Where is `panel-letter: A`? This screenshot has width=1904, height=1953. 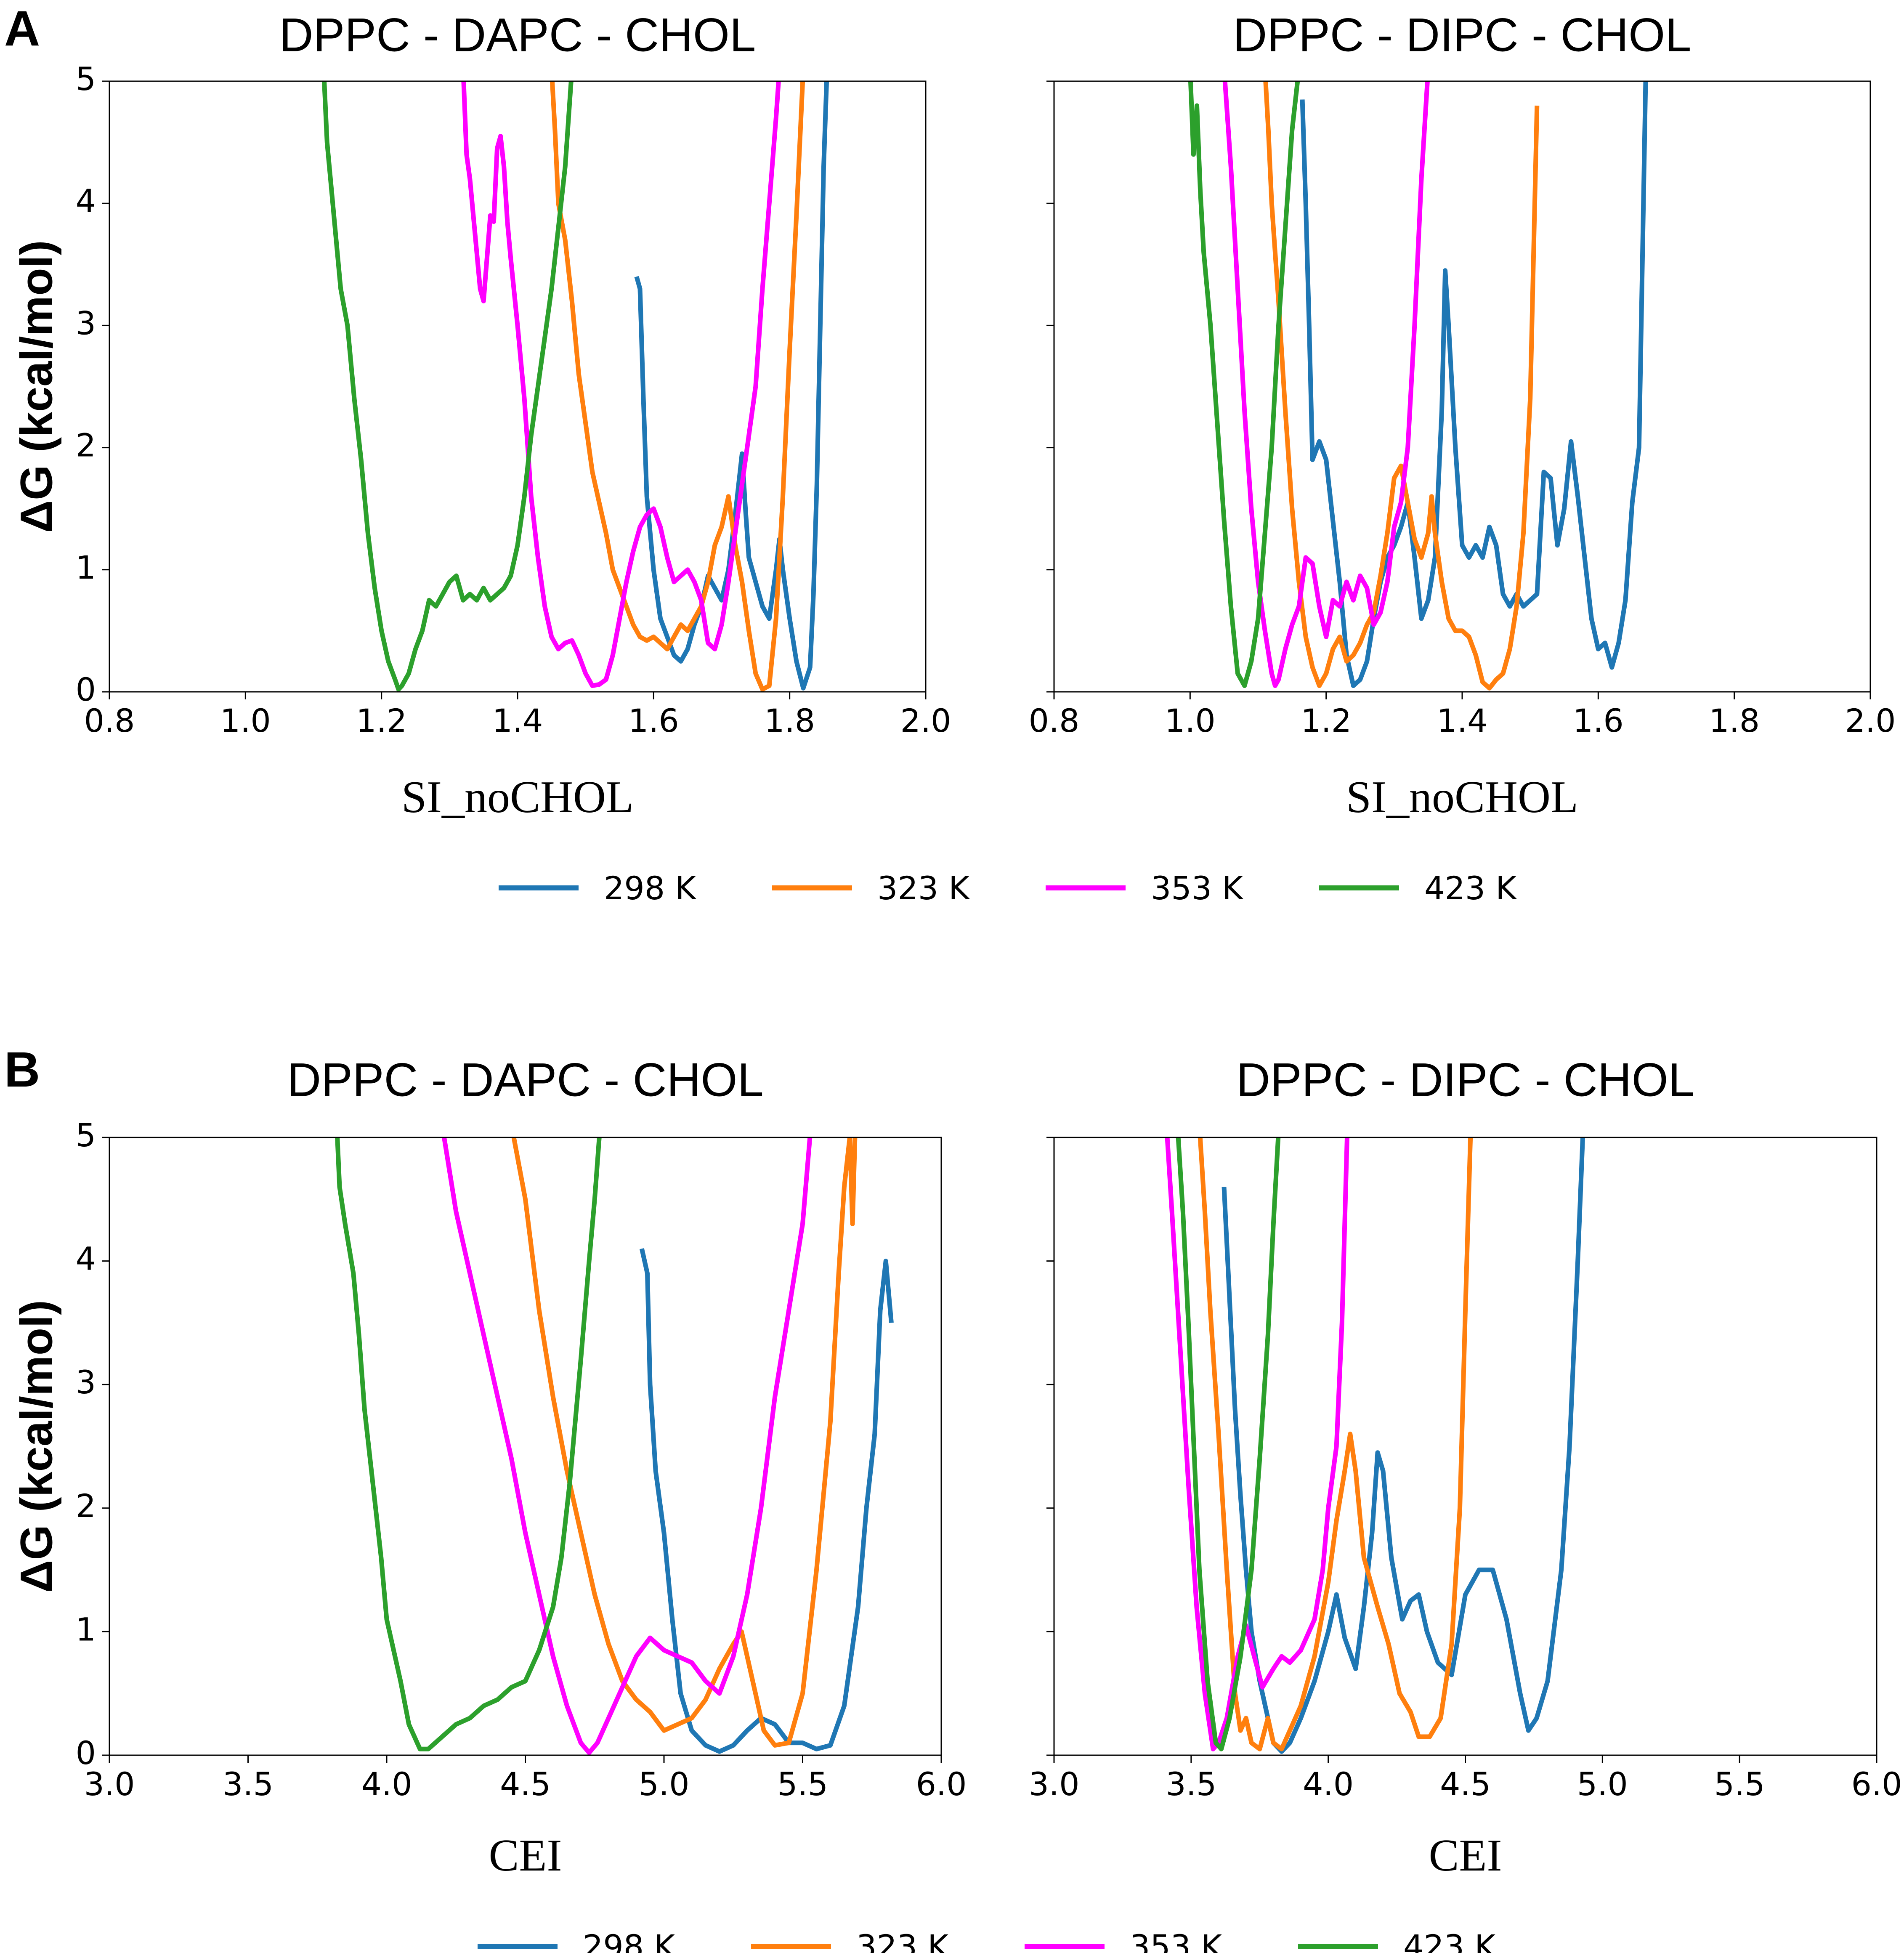
panel-letter: A is located at coordinates (22, 29).